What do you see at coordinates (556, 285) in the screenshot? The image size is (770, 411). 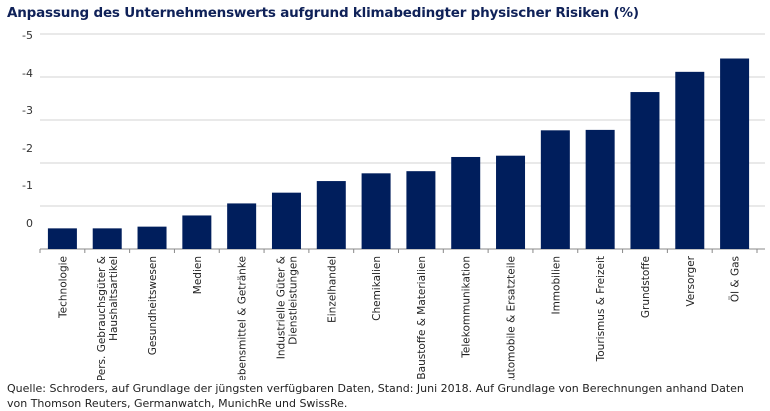 I see `x-tick-label: Immobilien` at bounding box center [556, 285].